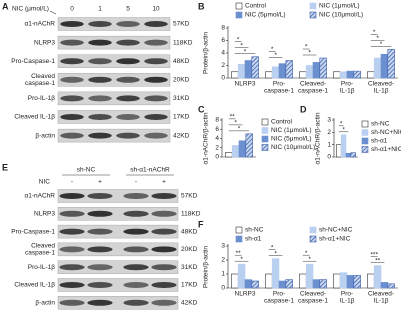 The width and height of the screenshot is (401, 316). I want to click on y-tick-label: 2, so click(217, 147).